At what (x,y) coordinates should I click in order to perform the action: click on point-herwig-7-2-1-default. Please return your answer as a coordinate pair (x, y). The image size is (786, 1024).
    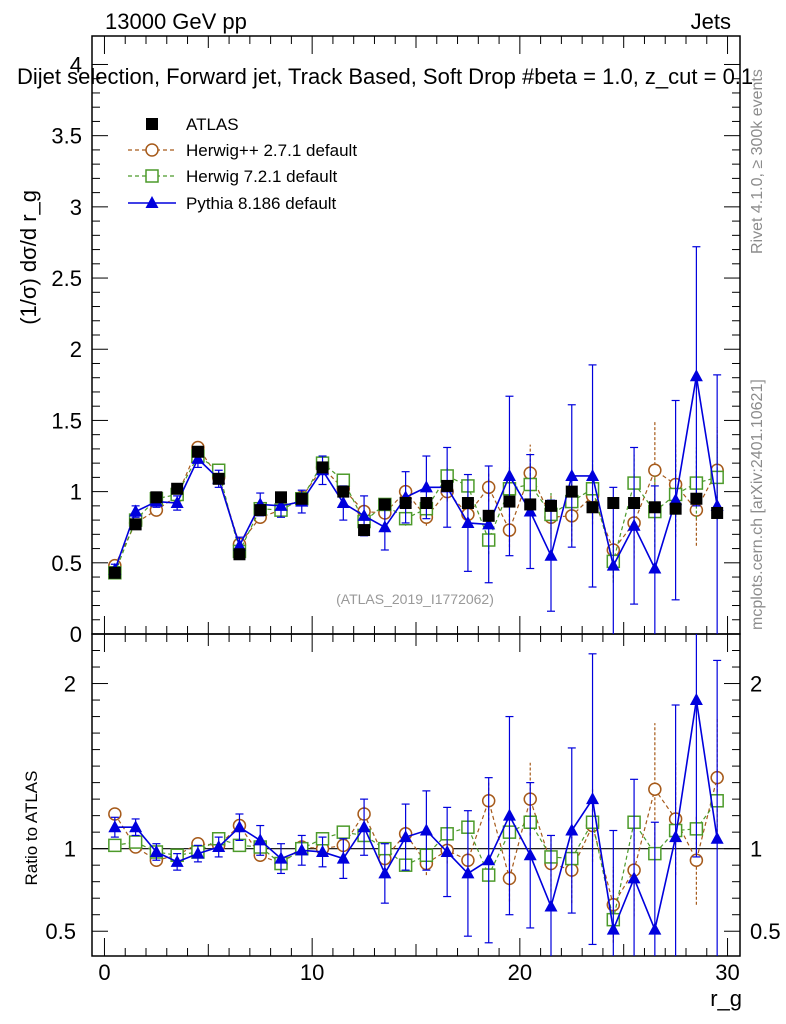
    Looking at the image, I should click on (343, 480).